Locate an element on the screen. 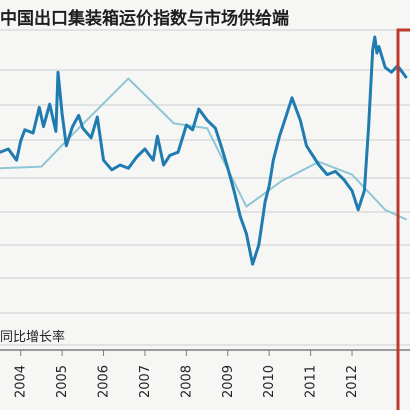  x-tick-label-2012: 2012 is located at coordinates (352, 381).